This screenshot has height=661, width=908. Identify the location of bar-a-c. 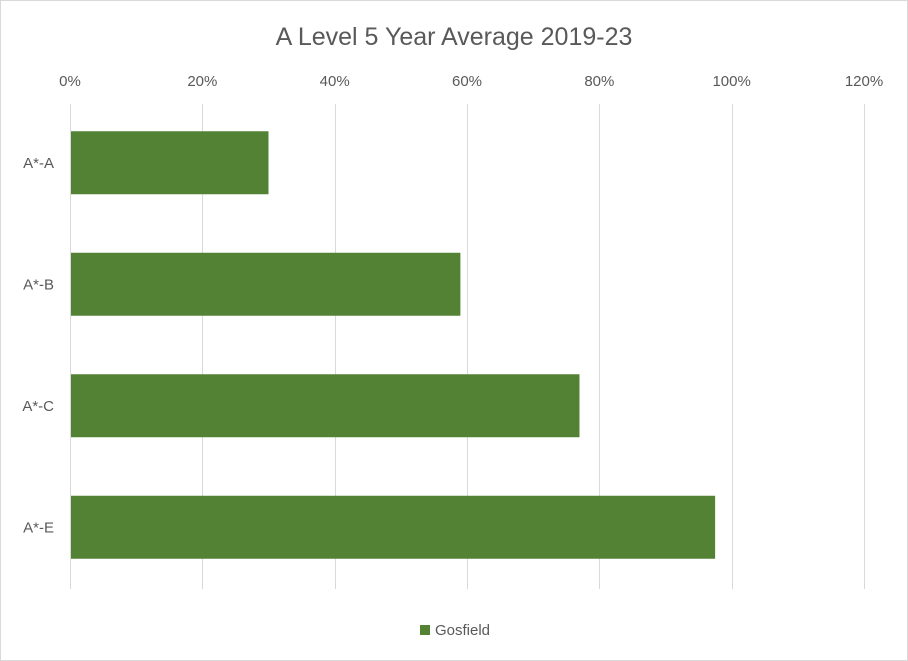
(325, 406).